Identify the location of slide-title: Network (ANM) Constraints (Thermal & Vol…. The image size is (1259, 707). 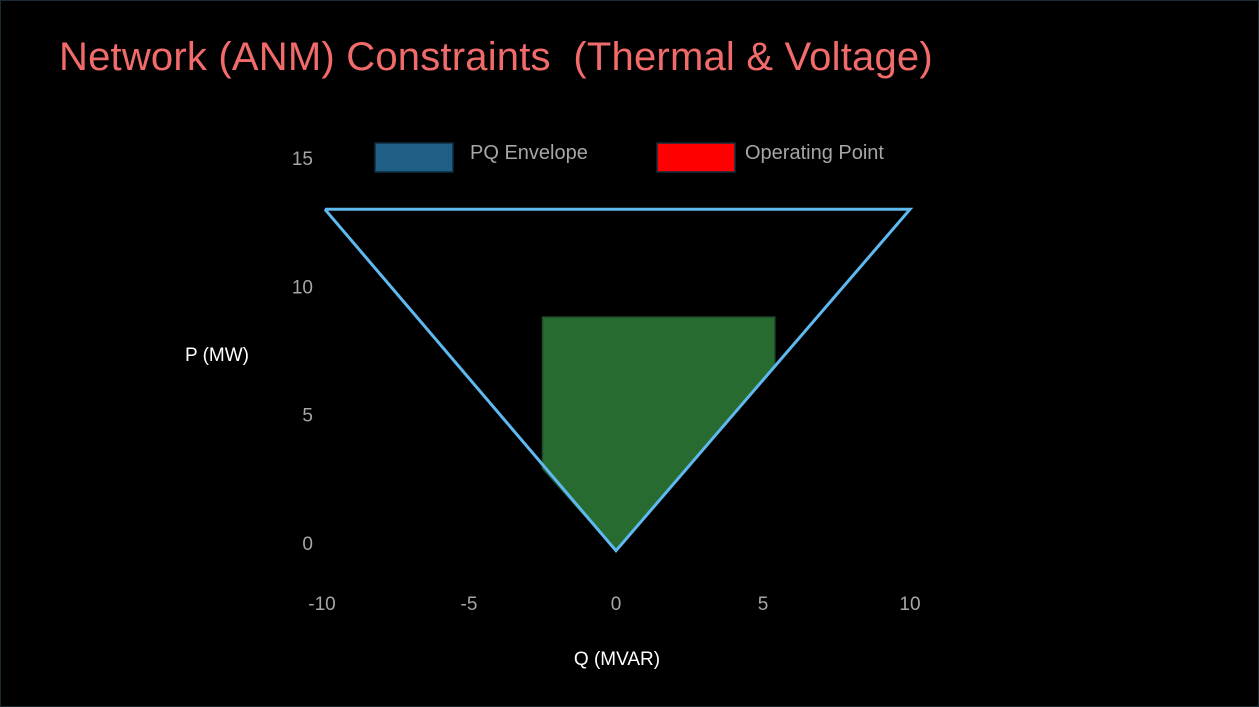
(496, 57).